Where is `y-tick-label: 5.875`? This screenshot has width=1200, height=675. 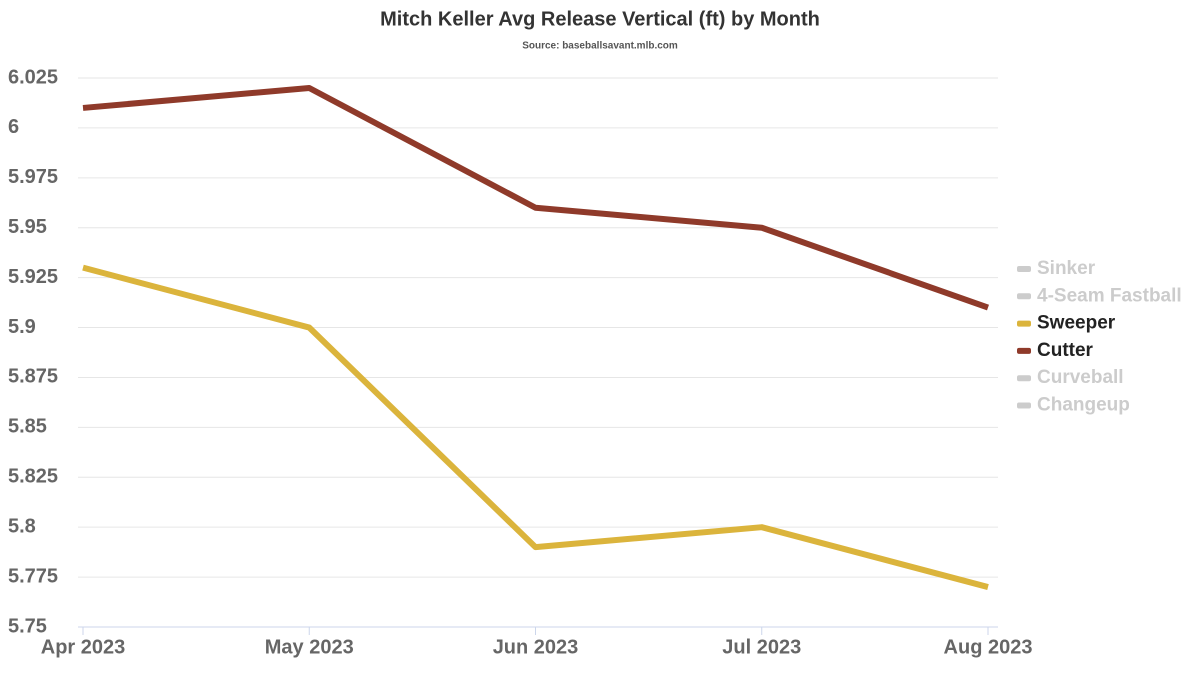 y-tick-label: 5.875 is located at coordinates (33, 377).